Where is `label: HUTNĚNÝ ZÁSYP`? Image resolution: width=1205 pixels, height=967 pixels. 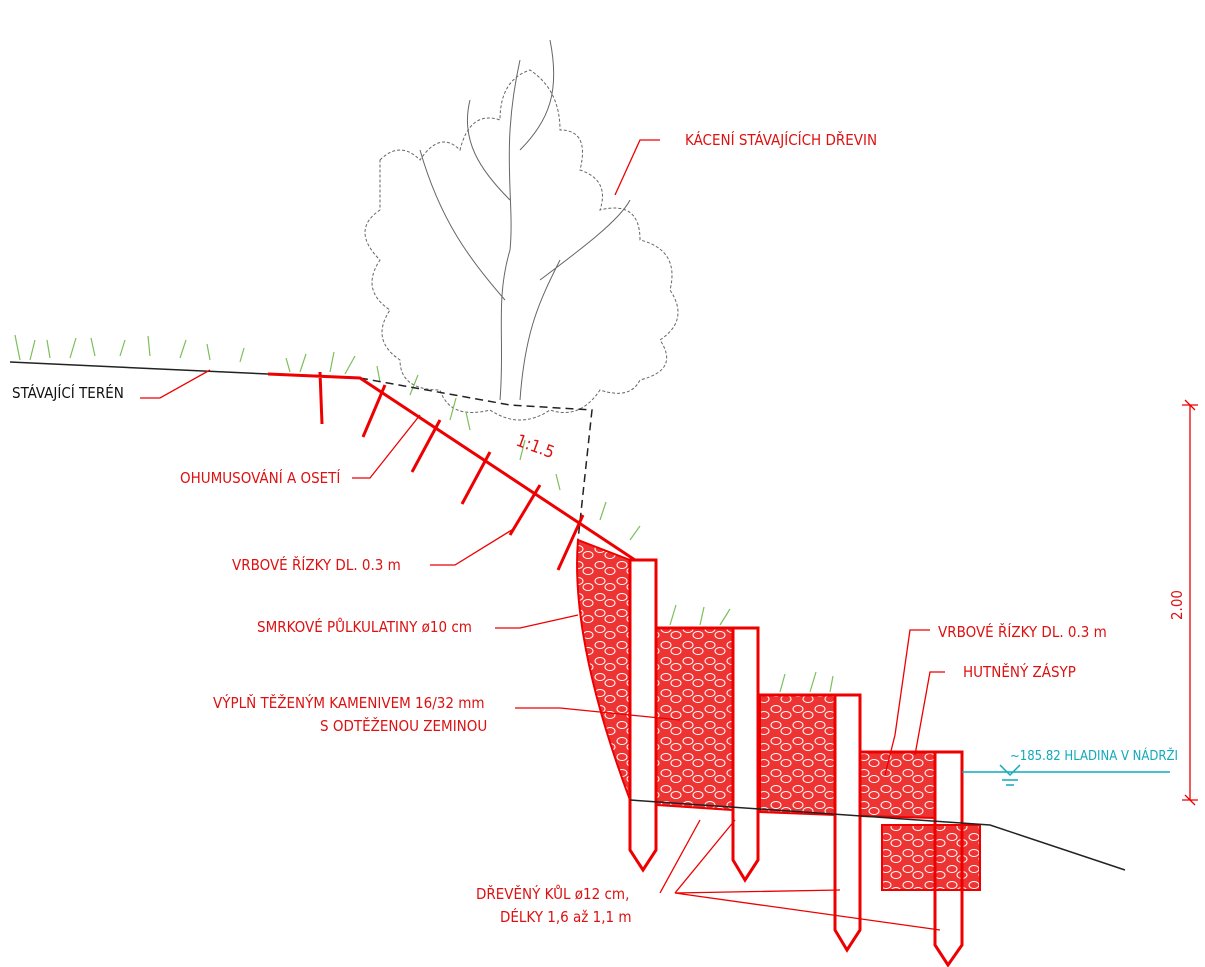
label: HUTNĚNÝ ZÁSYP is located at coordinates (1019, 671).